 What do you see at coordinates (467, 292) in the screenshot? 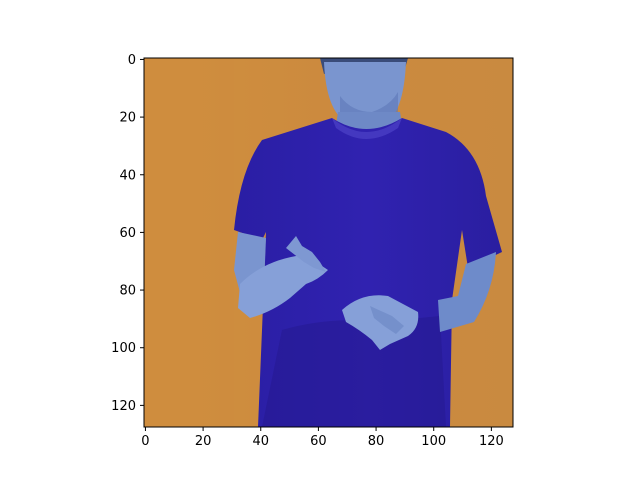
I see `right-arm` at bounding box center [467, 292].